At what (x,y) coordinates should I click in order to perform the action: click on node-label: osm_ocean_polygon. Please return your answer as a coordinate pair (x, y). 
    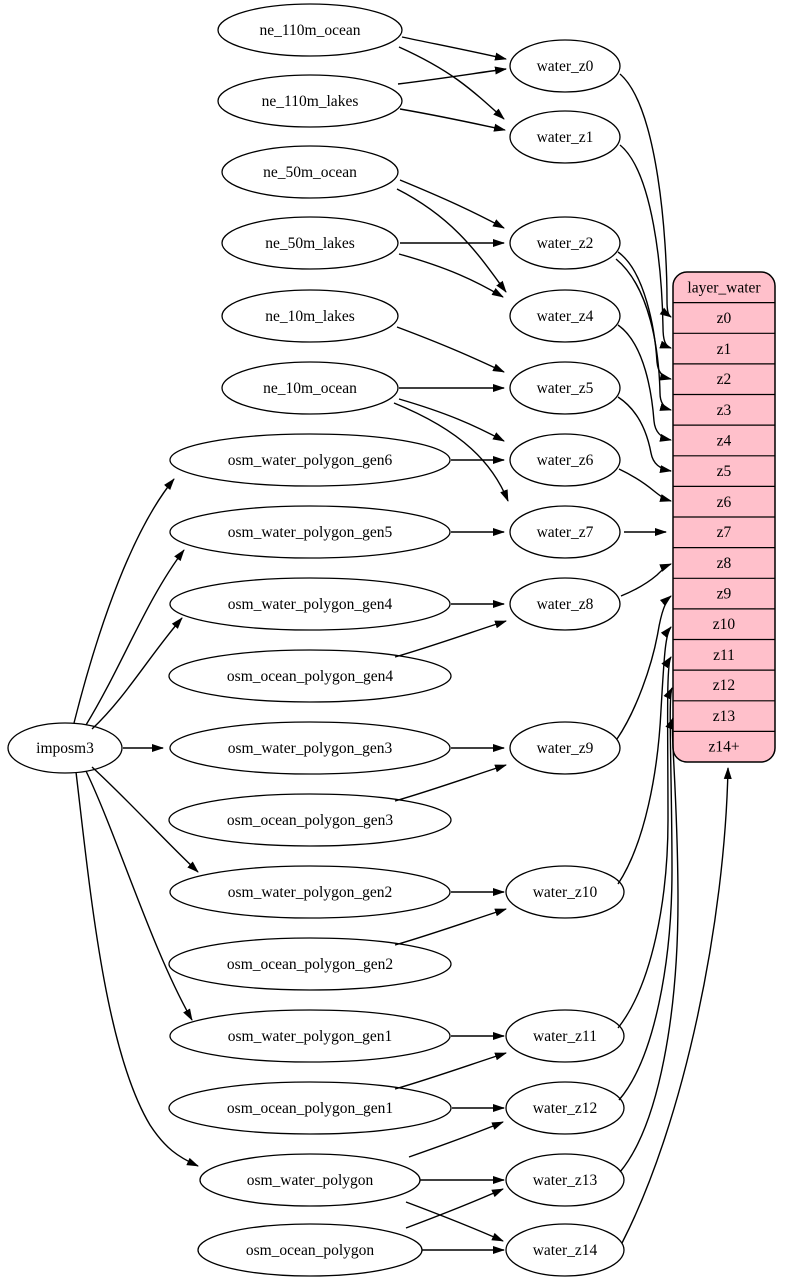
    Looking at the image, I should click on (310, 1250).